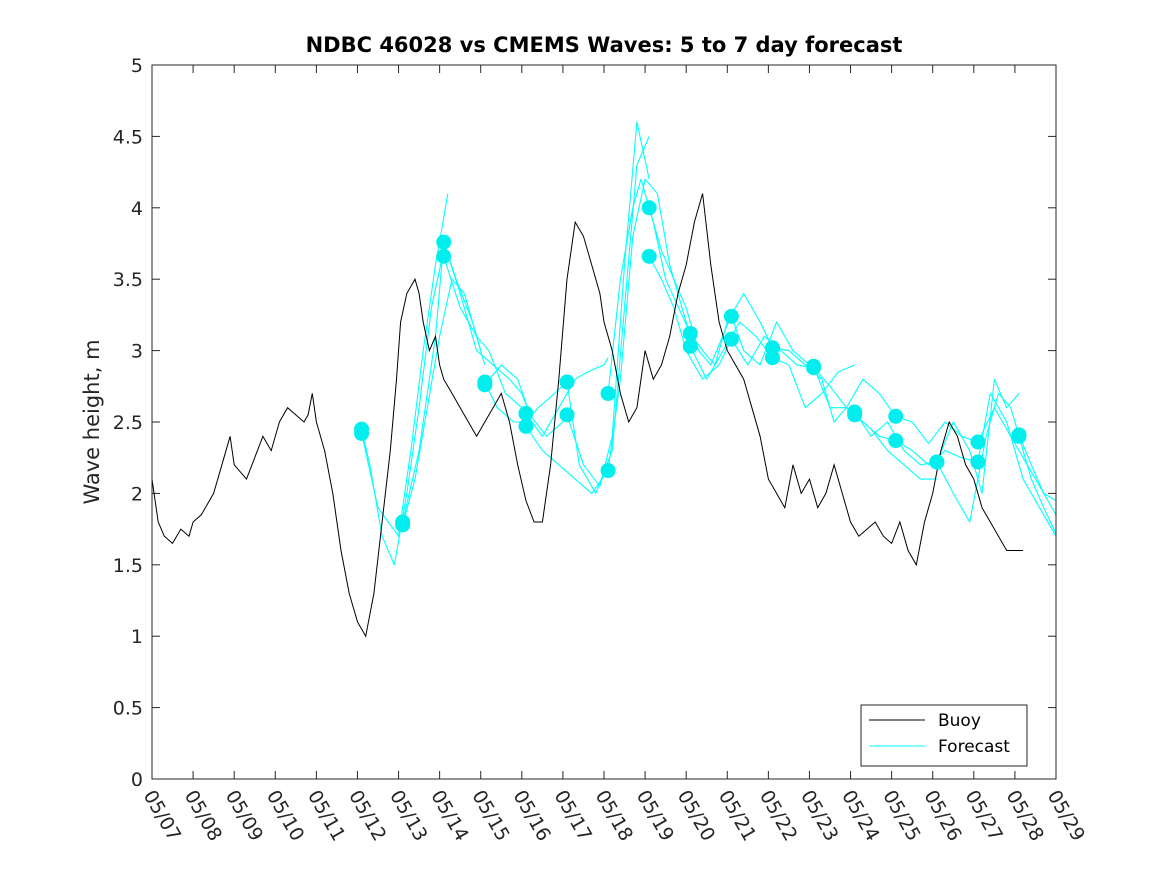 The width and height of the screenshot is (1167, 875). What do you see at coordinates (128, 137) in the screenshot?
I see `y-tick-label: 4.5` at bounding box center [128, 137].